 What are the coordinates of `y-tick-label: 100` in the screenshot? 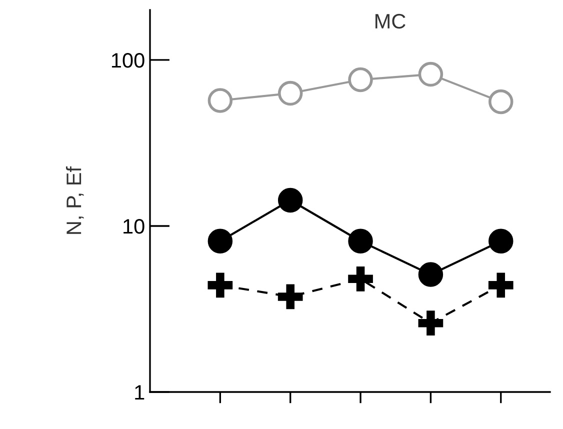 It's located at (128, 60).